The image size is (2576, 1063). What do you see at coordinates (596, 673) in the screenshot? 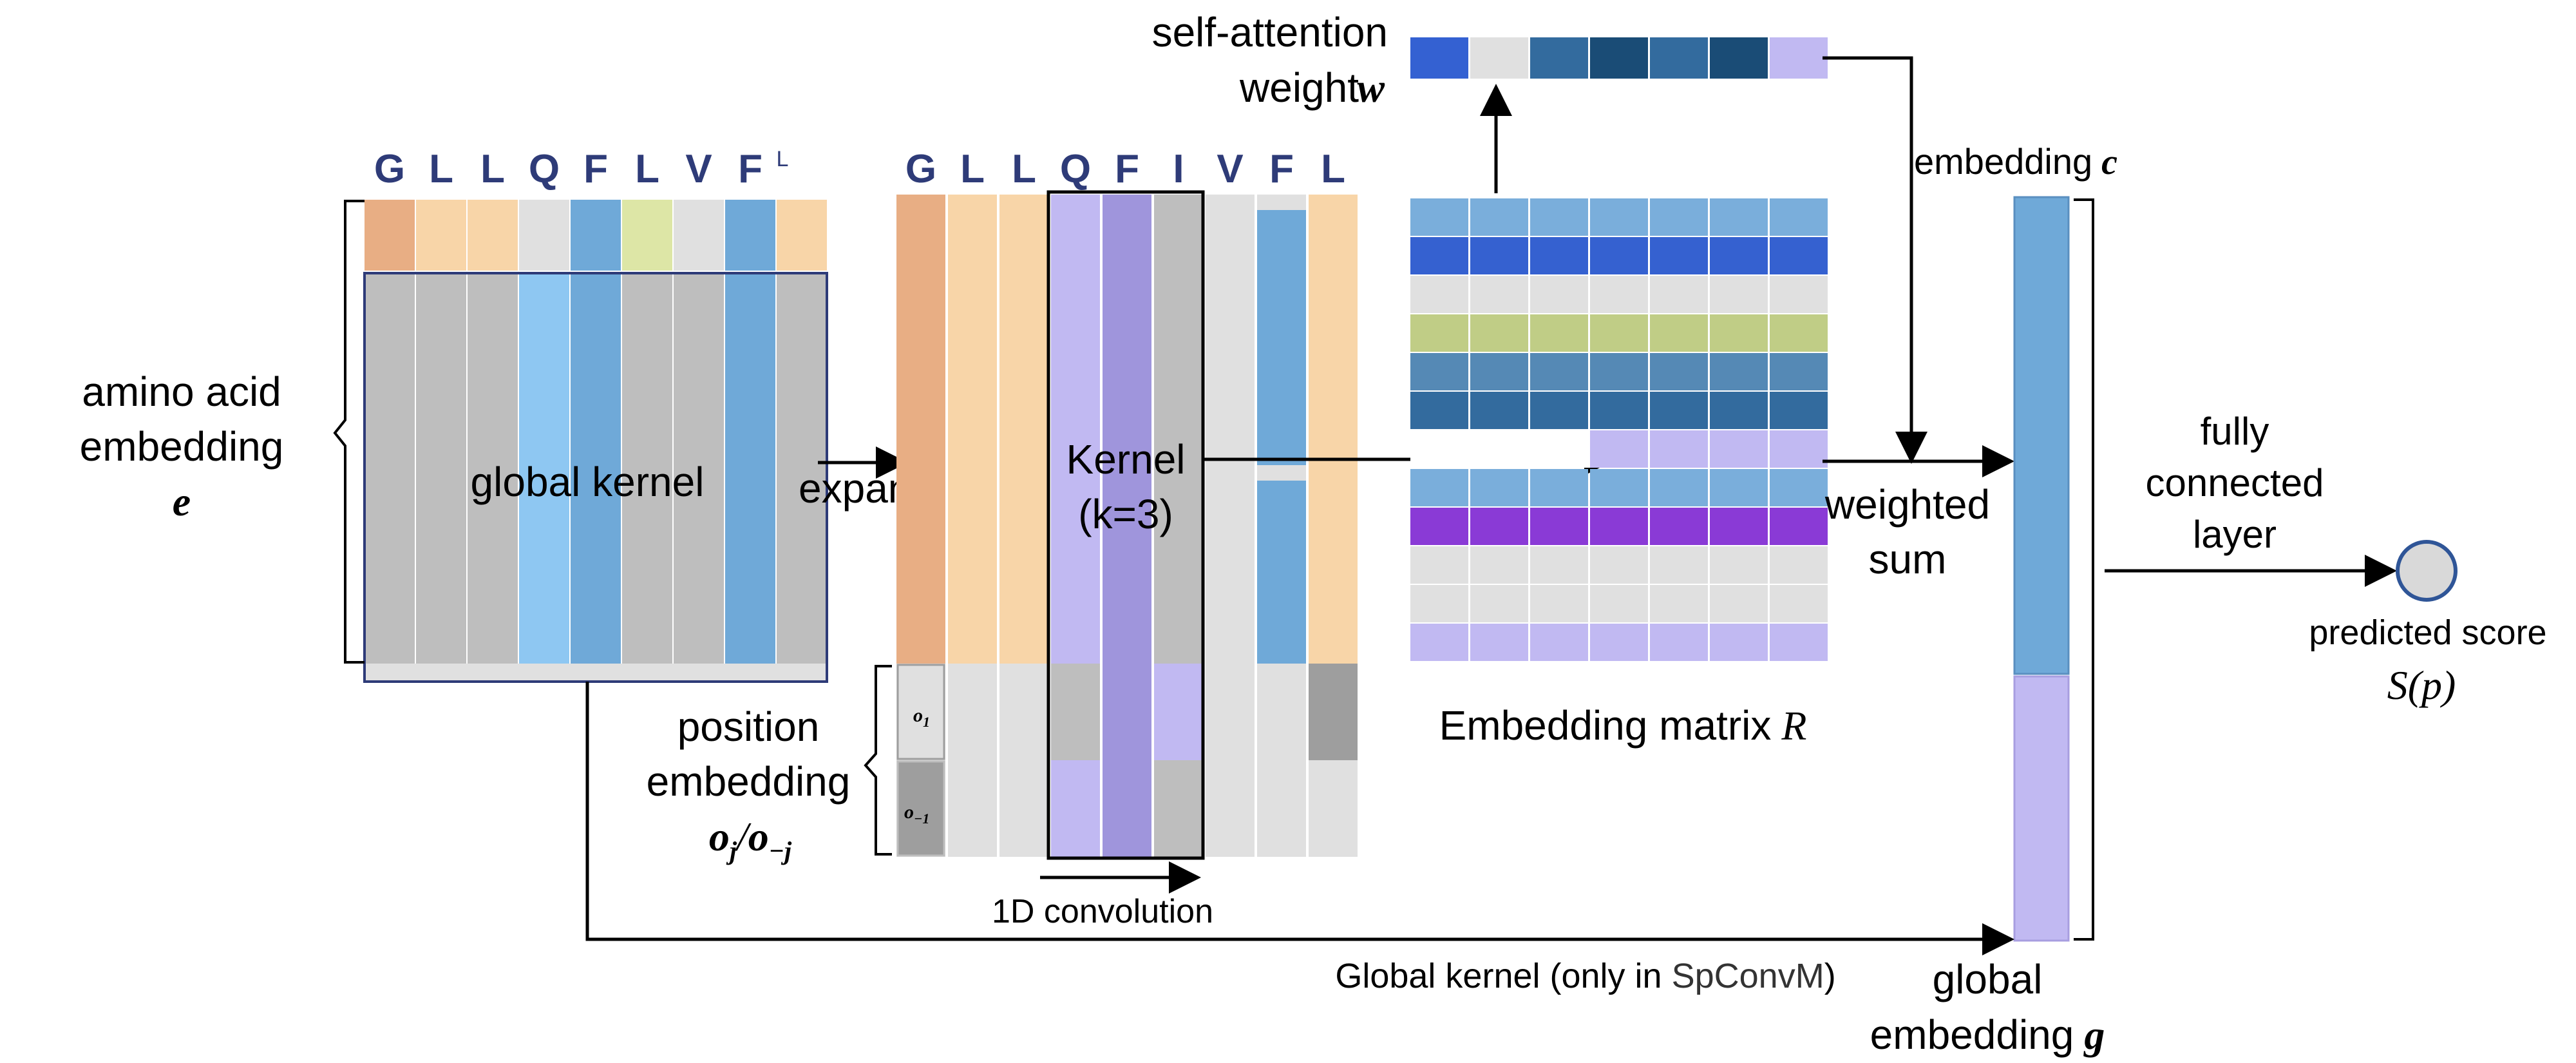
I see `kernel-bottom-strip` at bounding box center [596, 673].